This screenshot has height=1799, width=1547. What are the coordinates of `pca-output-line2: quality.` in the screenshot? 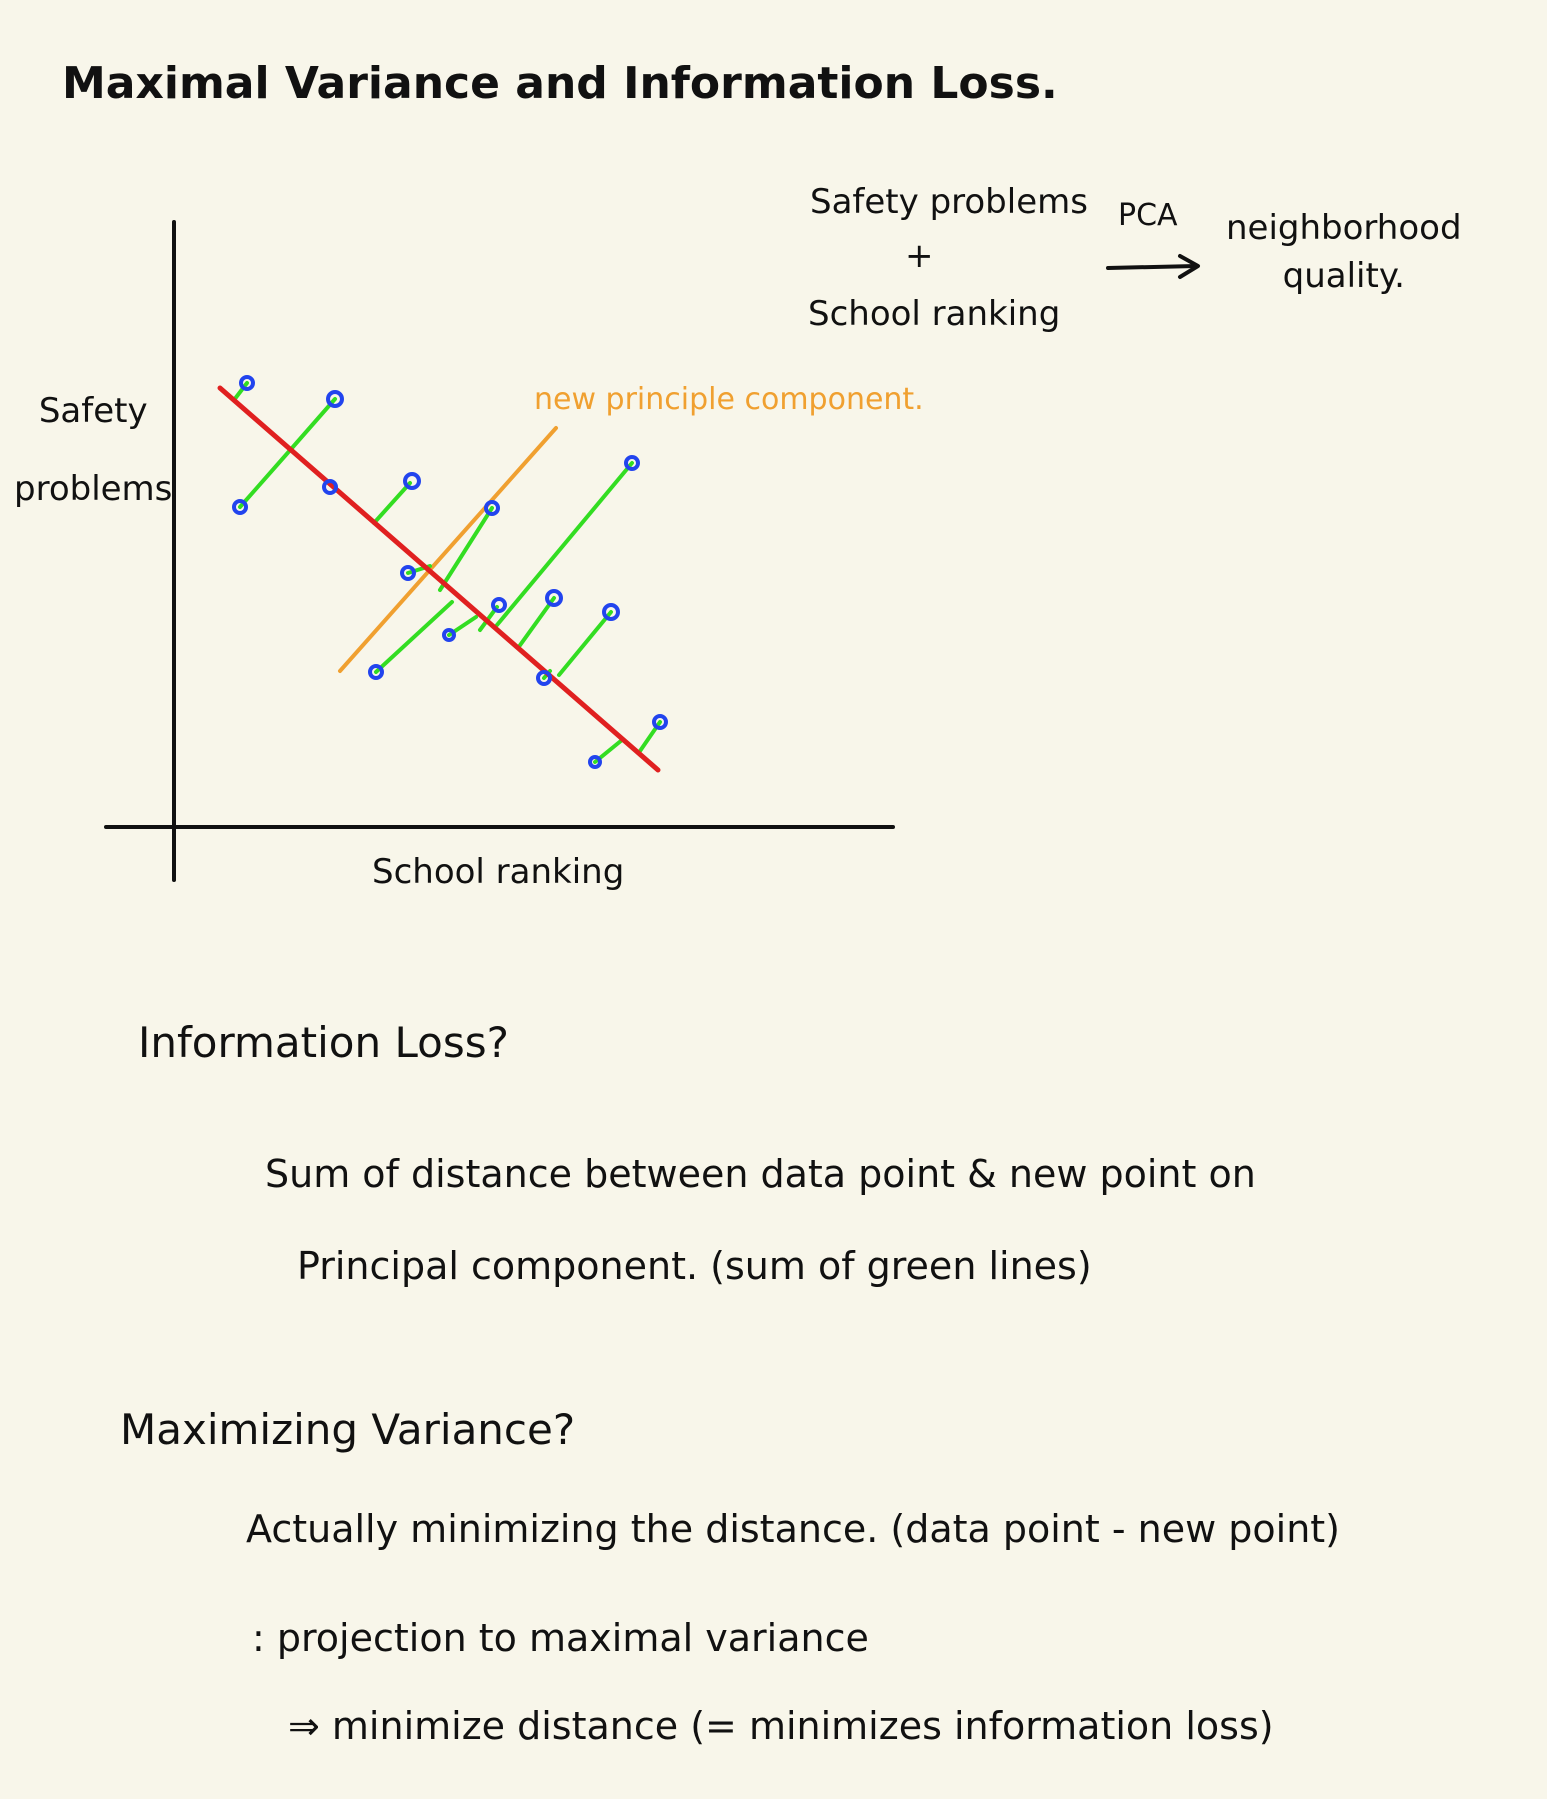 It's located at (1343, 276).